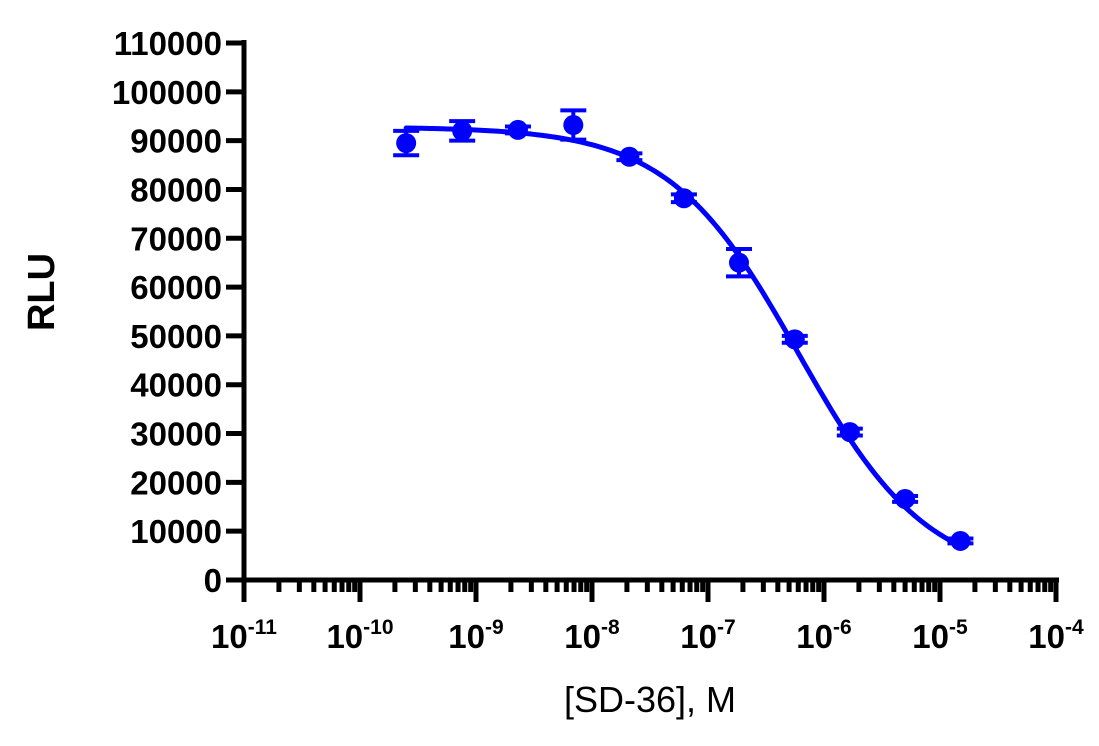 This screenshot has width=1099, height=746. I want to click on y-tick-label: 20000, so click(176, 482).